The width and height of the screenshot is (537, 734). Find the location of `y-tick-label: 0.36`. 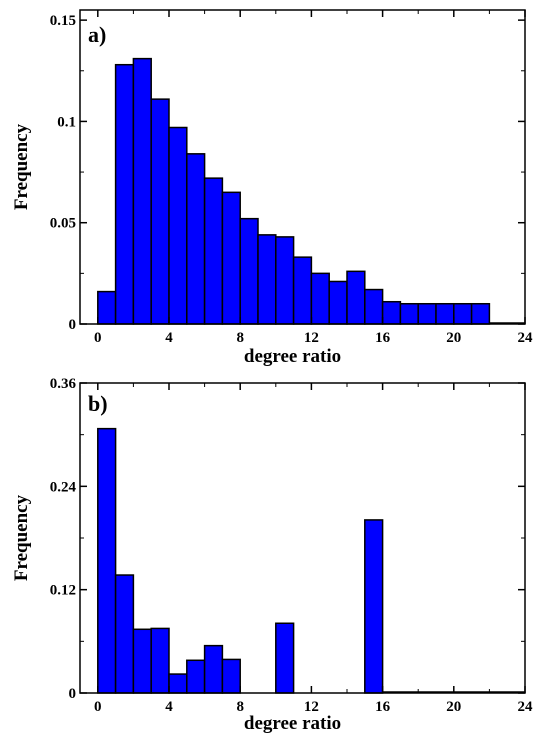

y-tick-label: 0.36 is located at coordinates (63, 384).